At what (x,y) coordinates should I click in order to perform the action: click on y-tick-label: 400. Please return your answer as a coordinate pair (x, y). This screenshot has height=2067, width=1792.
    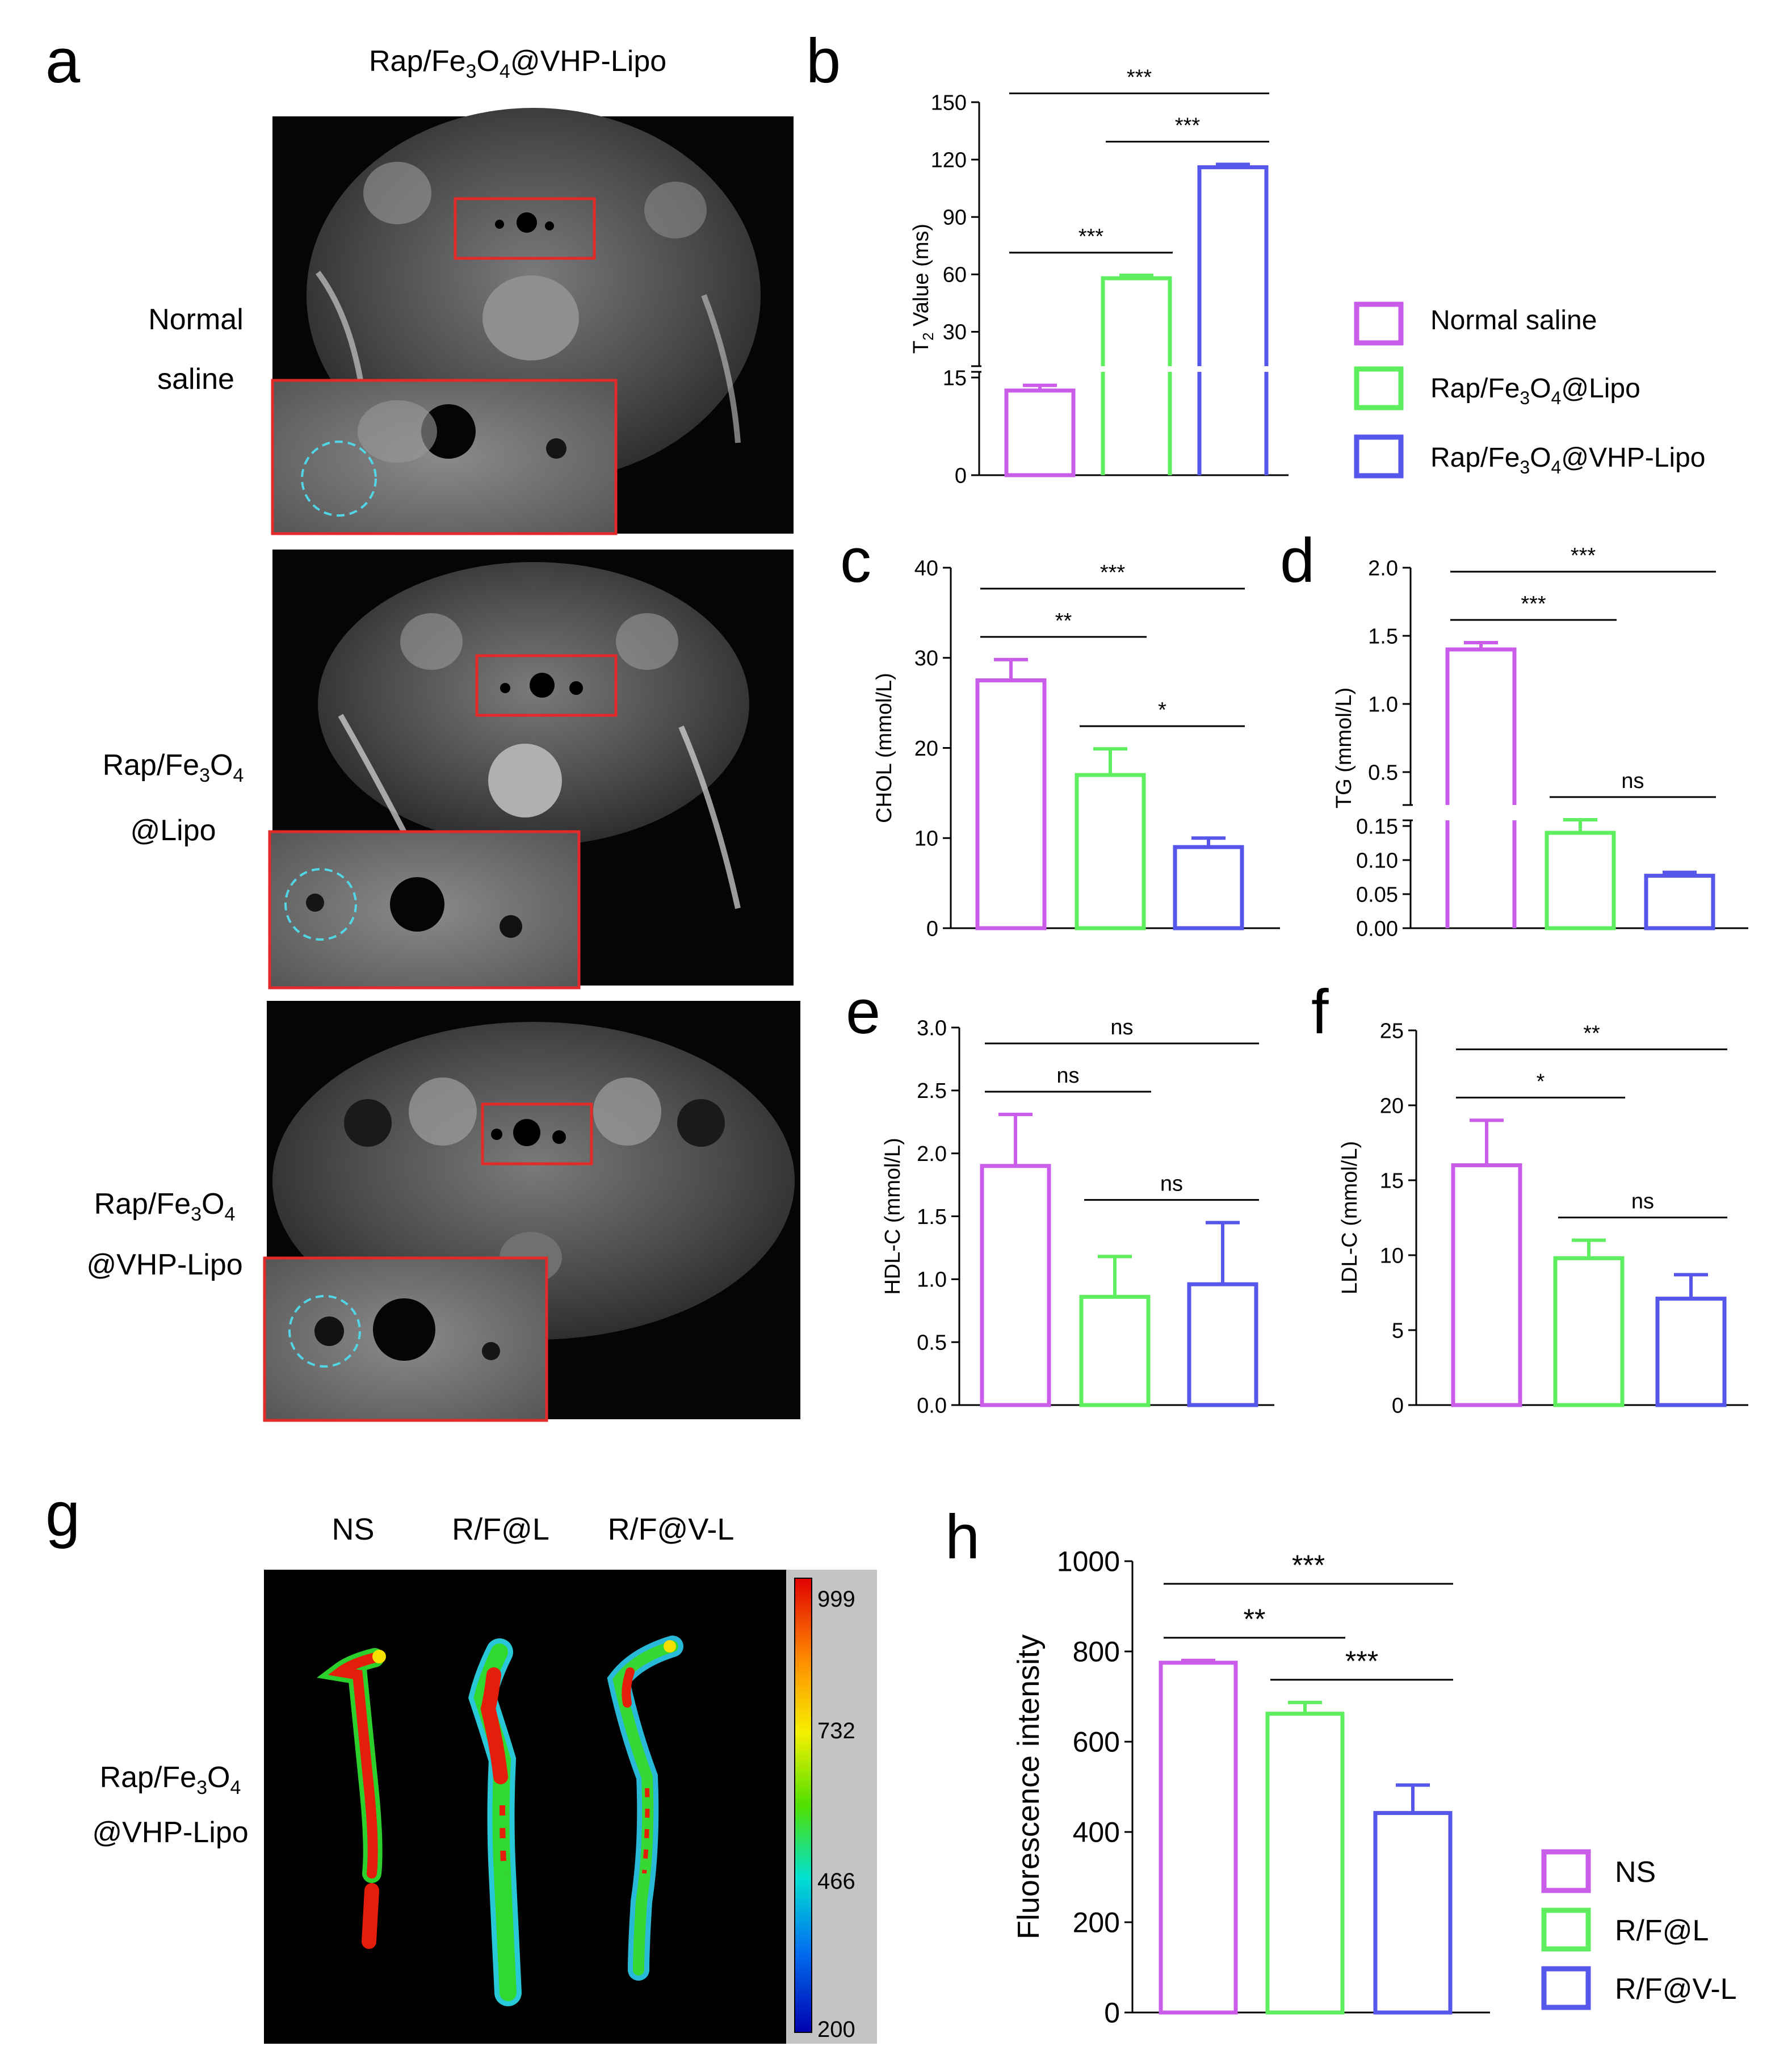
    Looking at the image, I should click on (1096, 1832).